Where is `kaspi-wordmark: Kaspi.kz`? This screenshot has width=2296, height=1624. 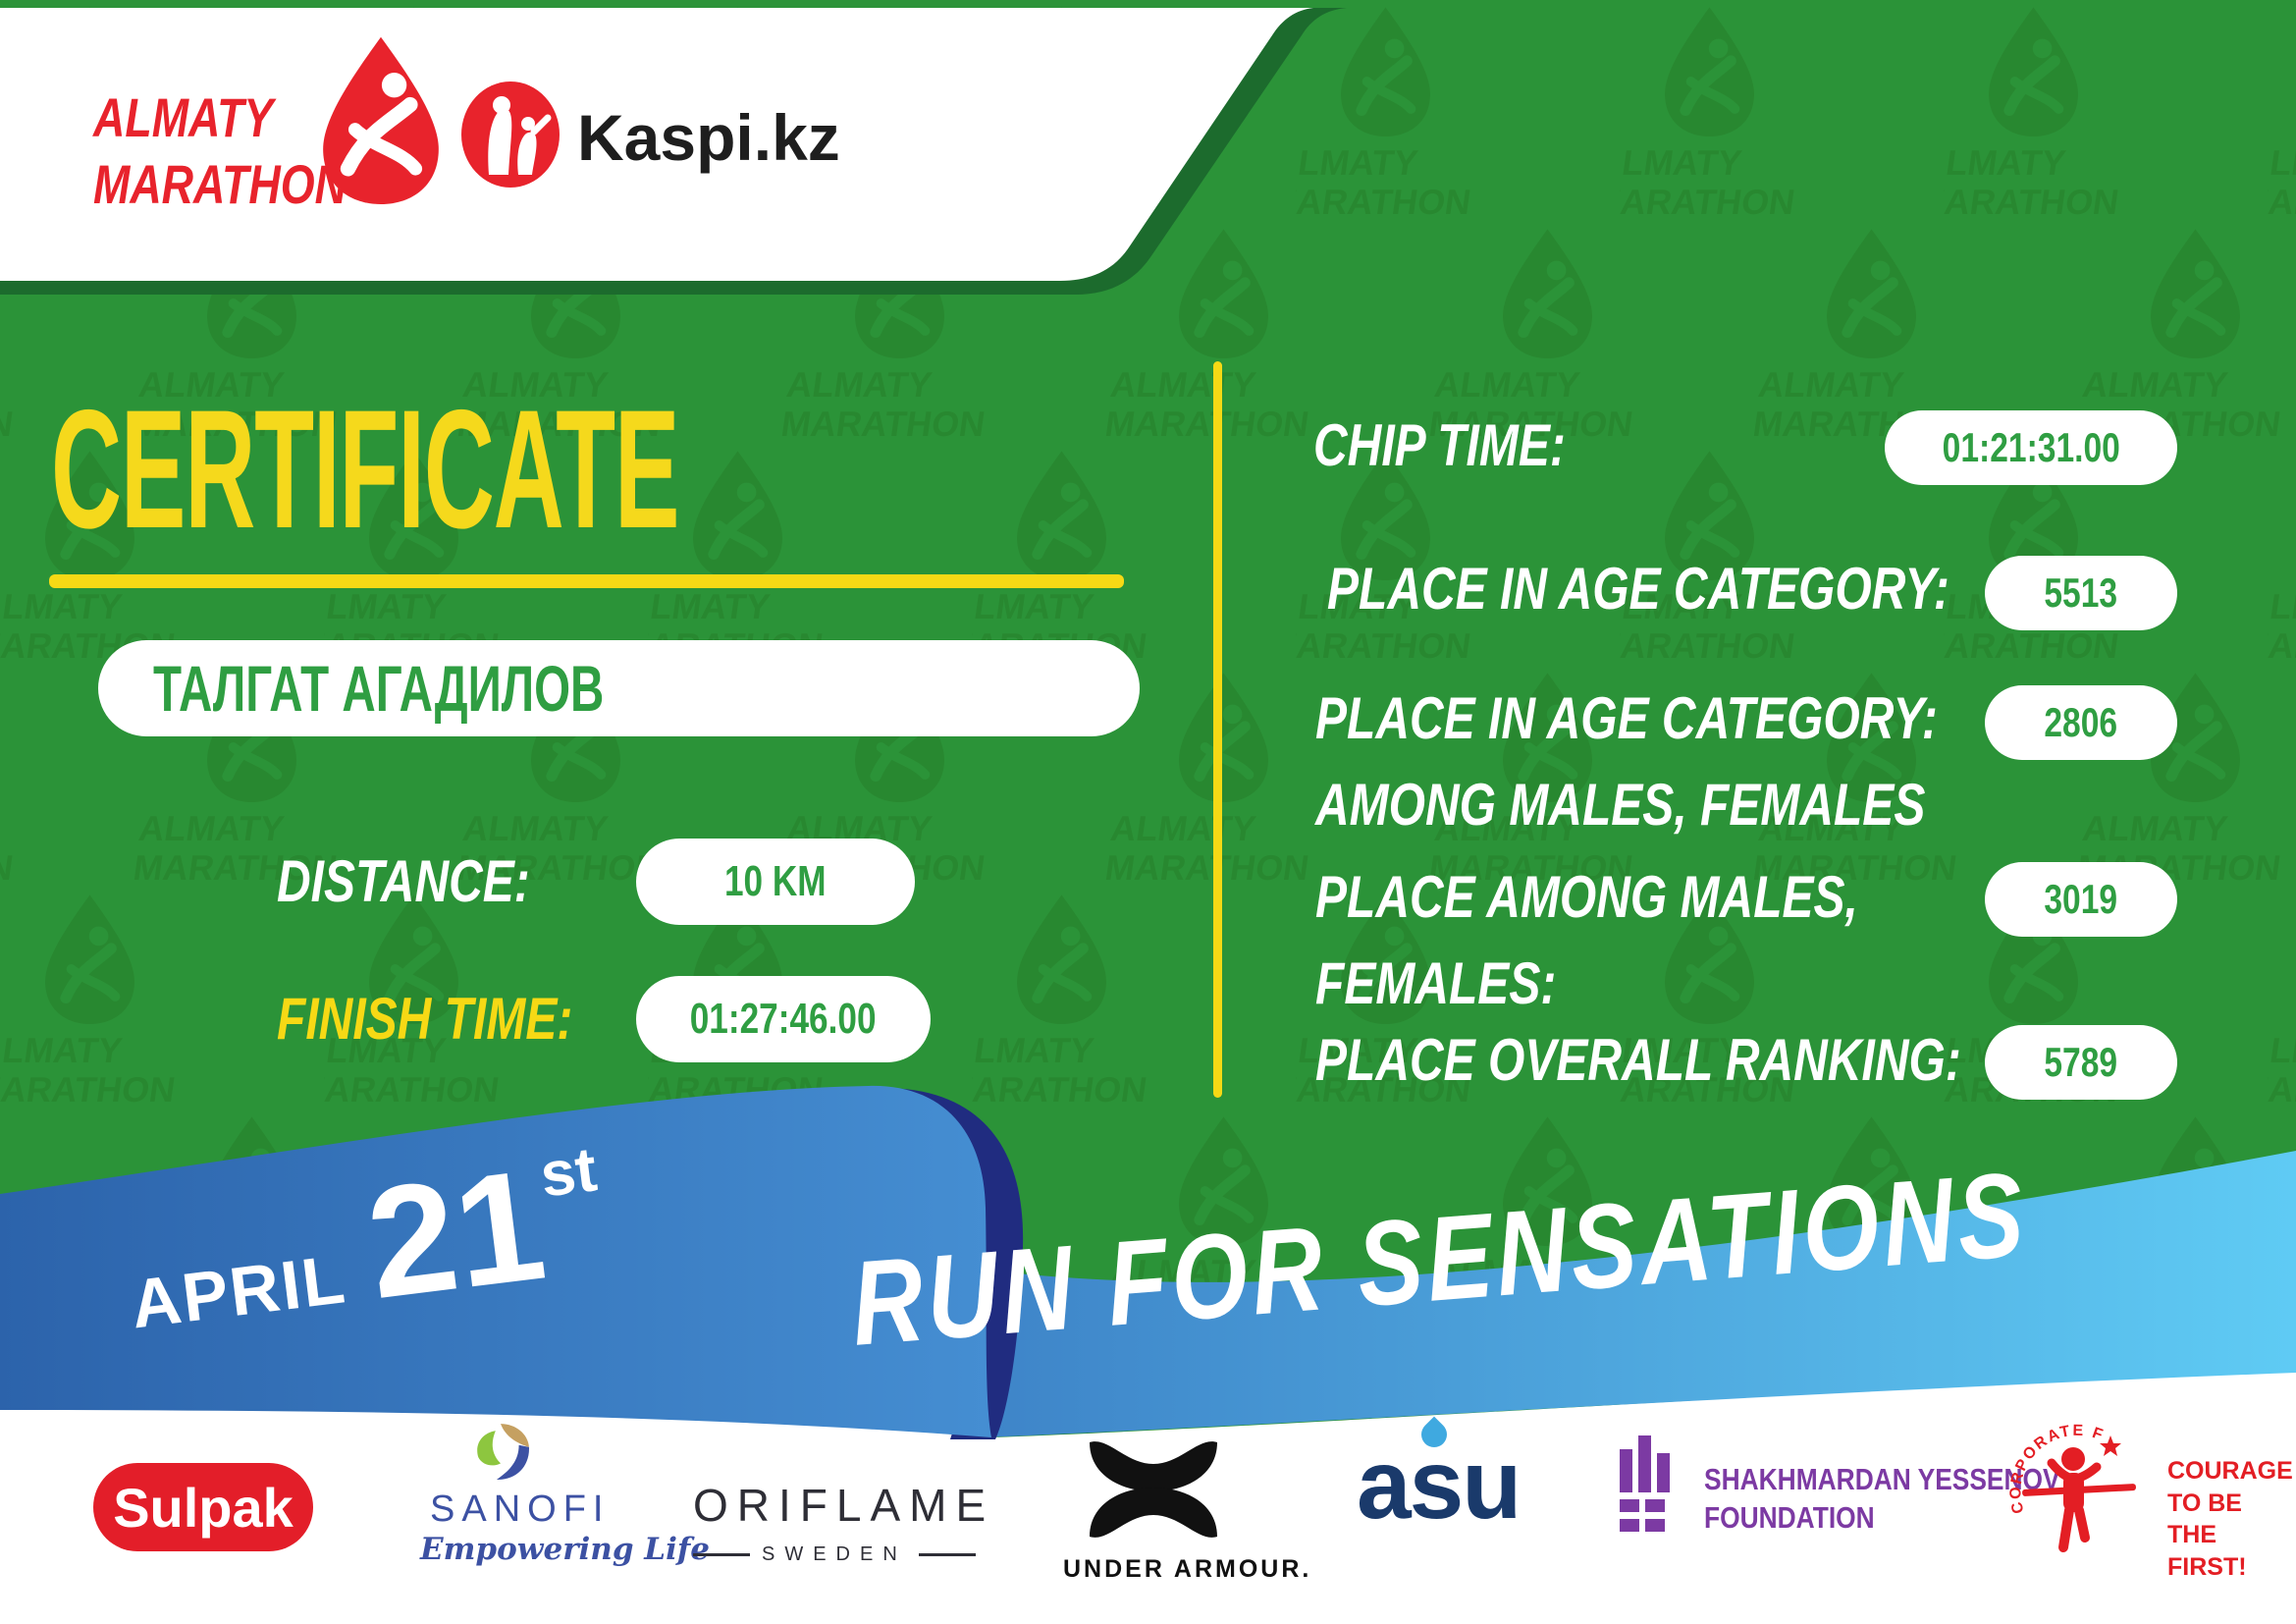 kaspi-wordmark: Kaspi.kz is located at coordinates (709, 137).